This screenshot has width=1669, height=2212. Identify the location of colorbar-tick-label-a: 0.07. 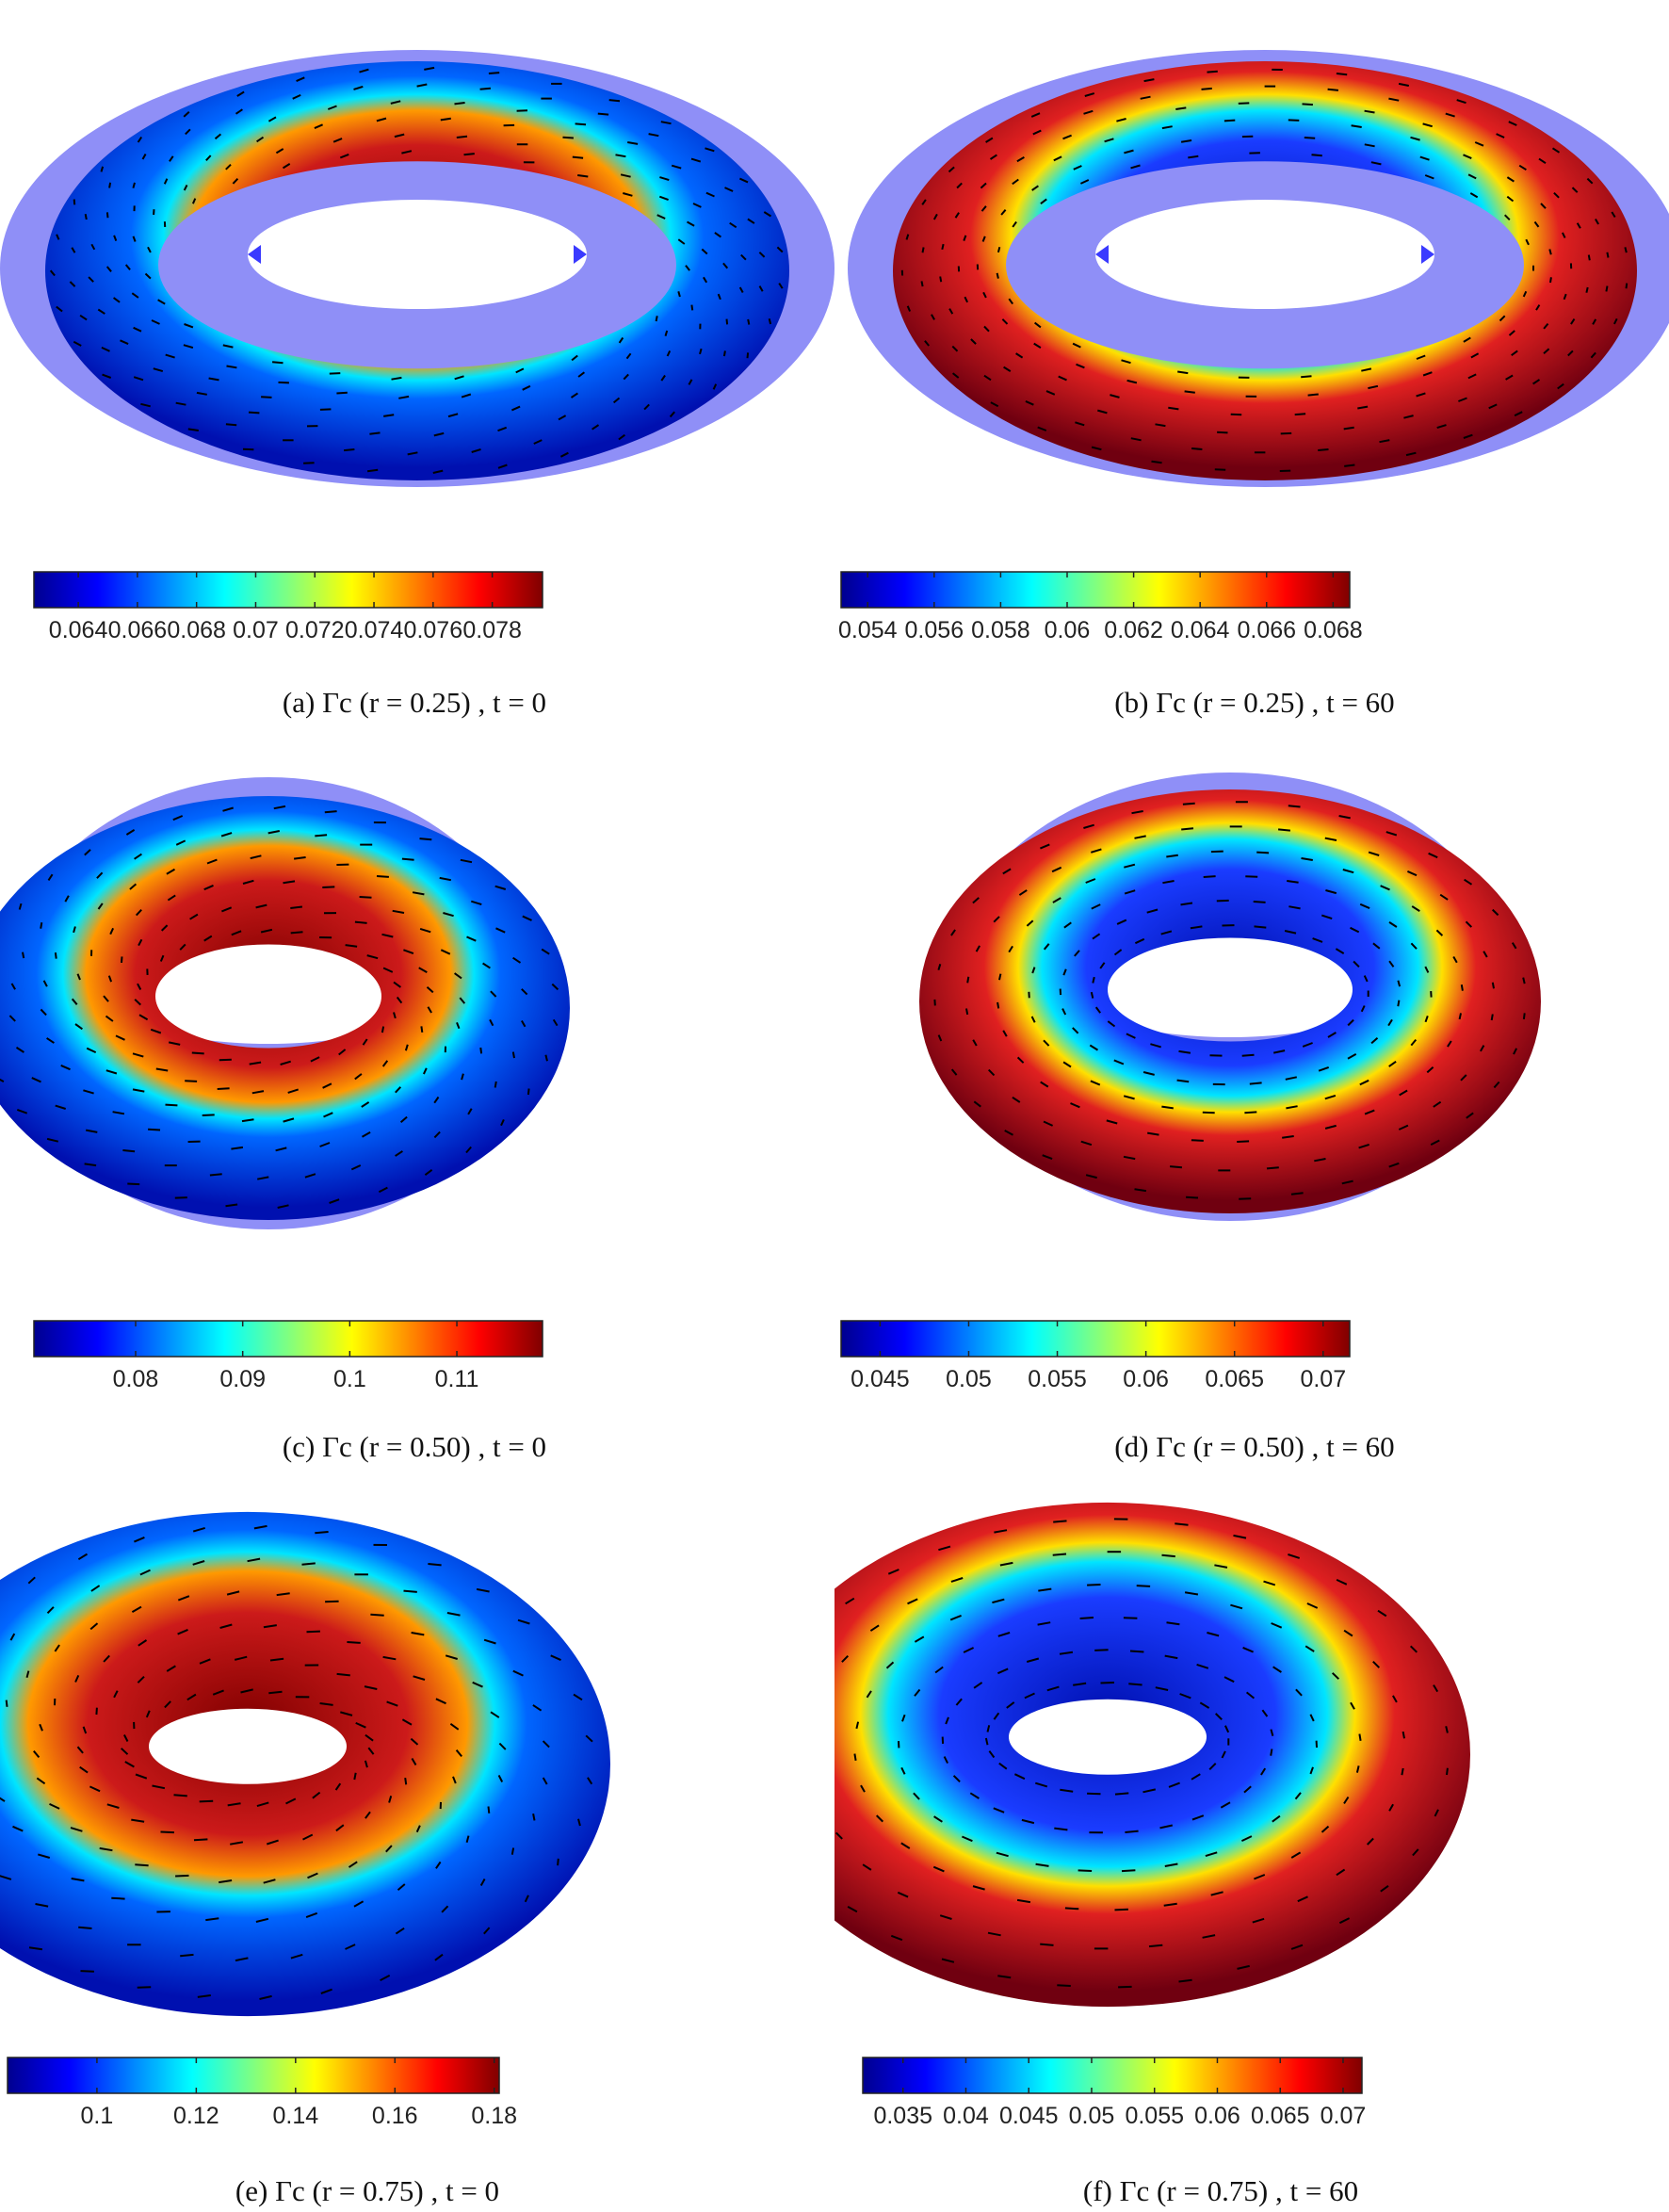
(256, 630).